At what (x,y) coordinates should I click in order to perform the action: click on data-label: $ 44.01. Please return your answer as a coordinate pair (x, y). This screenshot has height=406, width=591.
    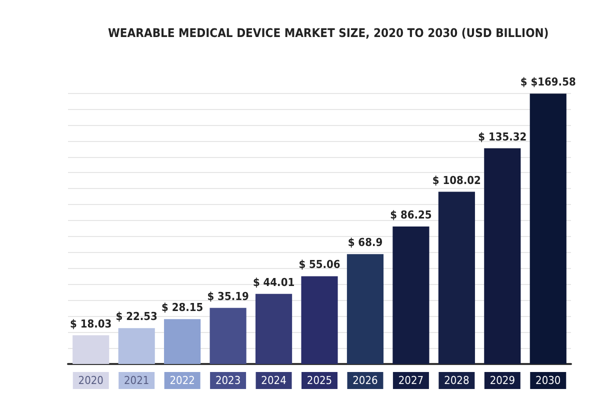
    Looking at the image, I should click on (273, 282).